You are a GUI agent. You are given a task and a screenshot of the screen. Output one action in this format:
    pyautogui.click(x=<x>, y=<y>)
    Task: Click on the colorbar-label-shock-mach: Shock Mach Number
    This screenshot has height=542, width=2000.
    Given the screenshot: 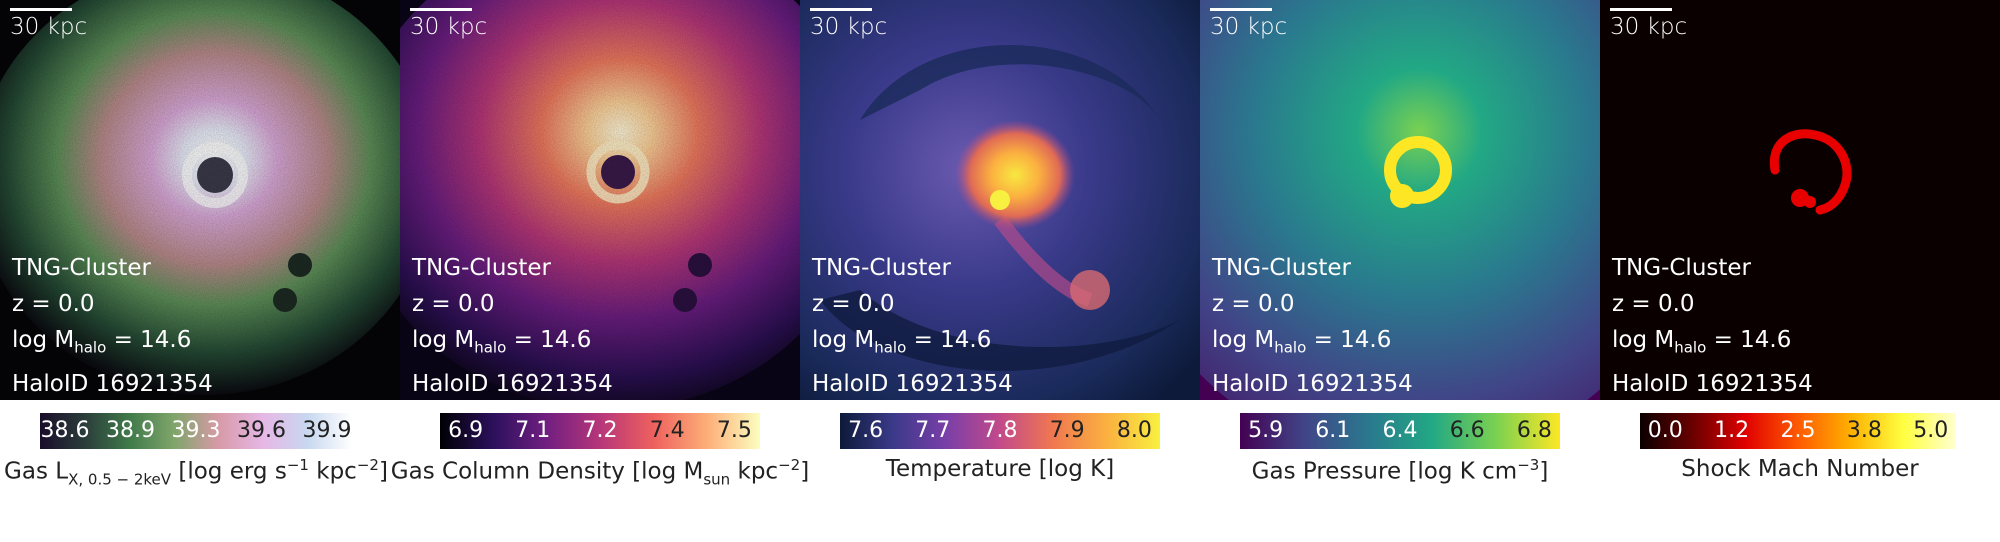 What is the action you would take?
    pyautogui.click(x=1800, y=469)
    